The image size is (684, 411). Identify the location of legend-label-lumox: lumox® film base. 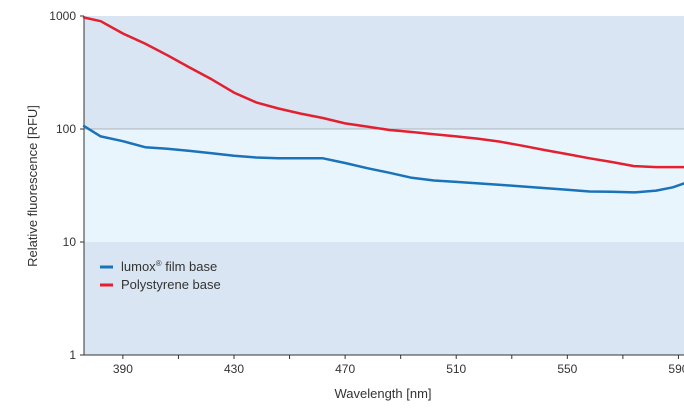
(169, 266).